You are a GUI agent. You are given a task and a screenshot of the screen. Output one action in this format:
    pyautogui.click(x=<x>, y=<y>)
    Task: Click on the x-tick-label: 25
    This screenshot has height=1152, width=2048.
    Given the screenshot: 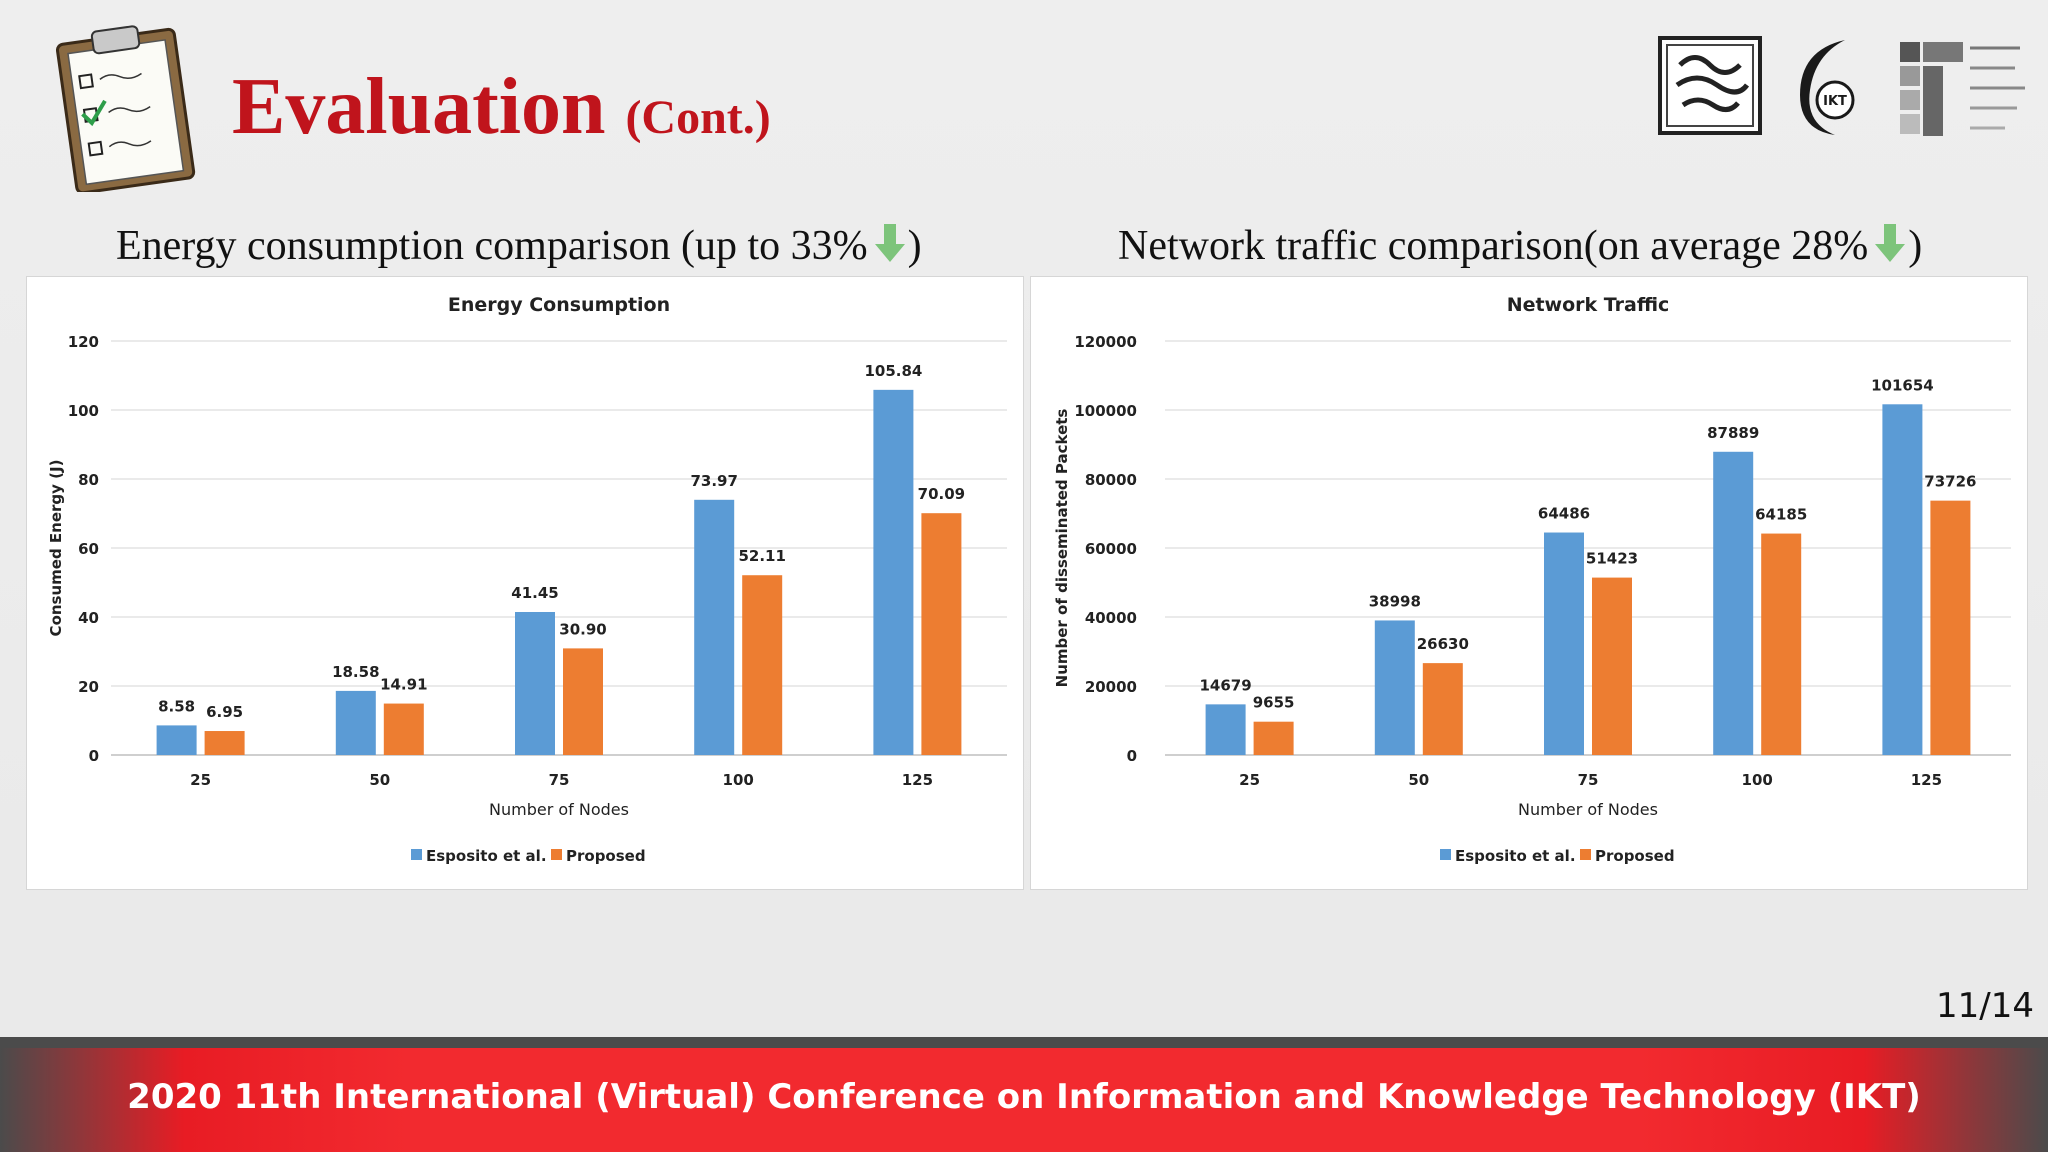 What is the action you would take?
    pyautogui.click(x=200, y=780)
    